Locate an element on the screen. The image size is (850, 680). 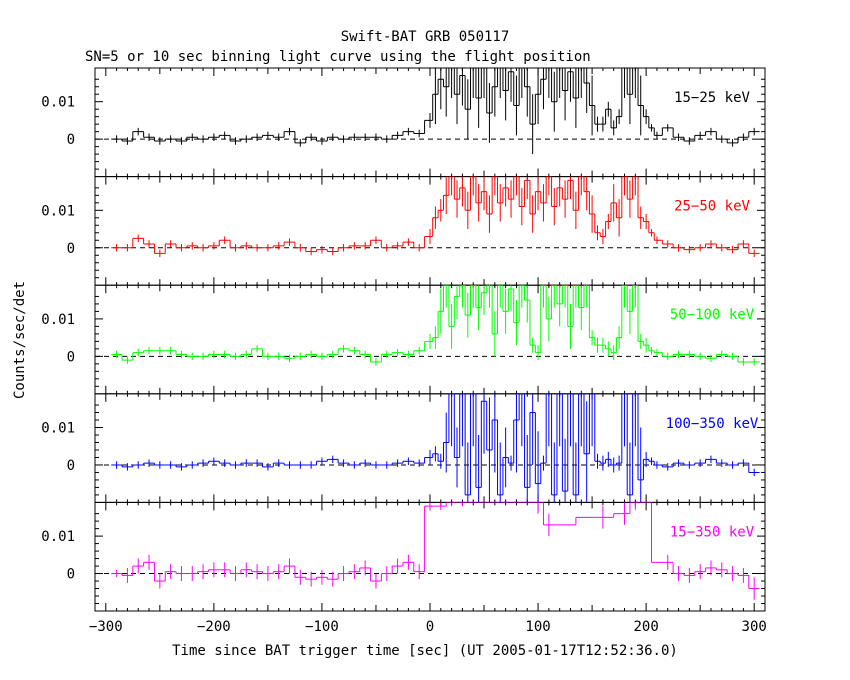
x-tick-label: 200 is located at coordinates (645, 627).